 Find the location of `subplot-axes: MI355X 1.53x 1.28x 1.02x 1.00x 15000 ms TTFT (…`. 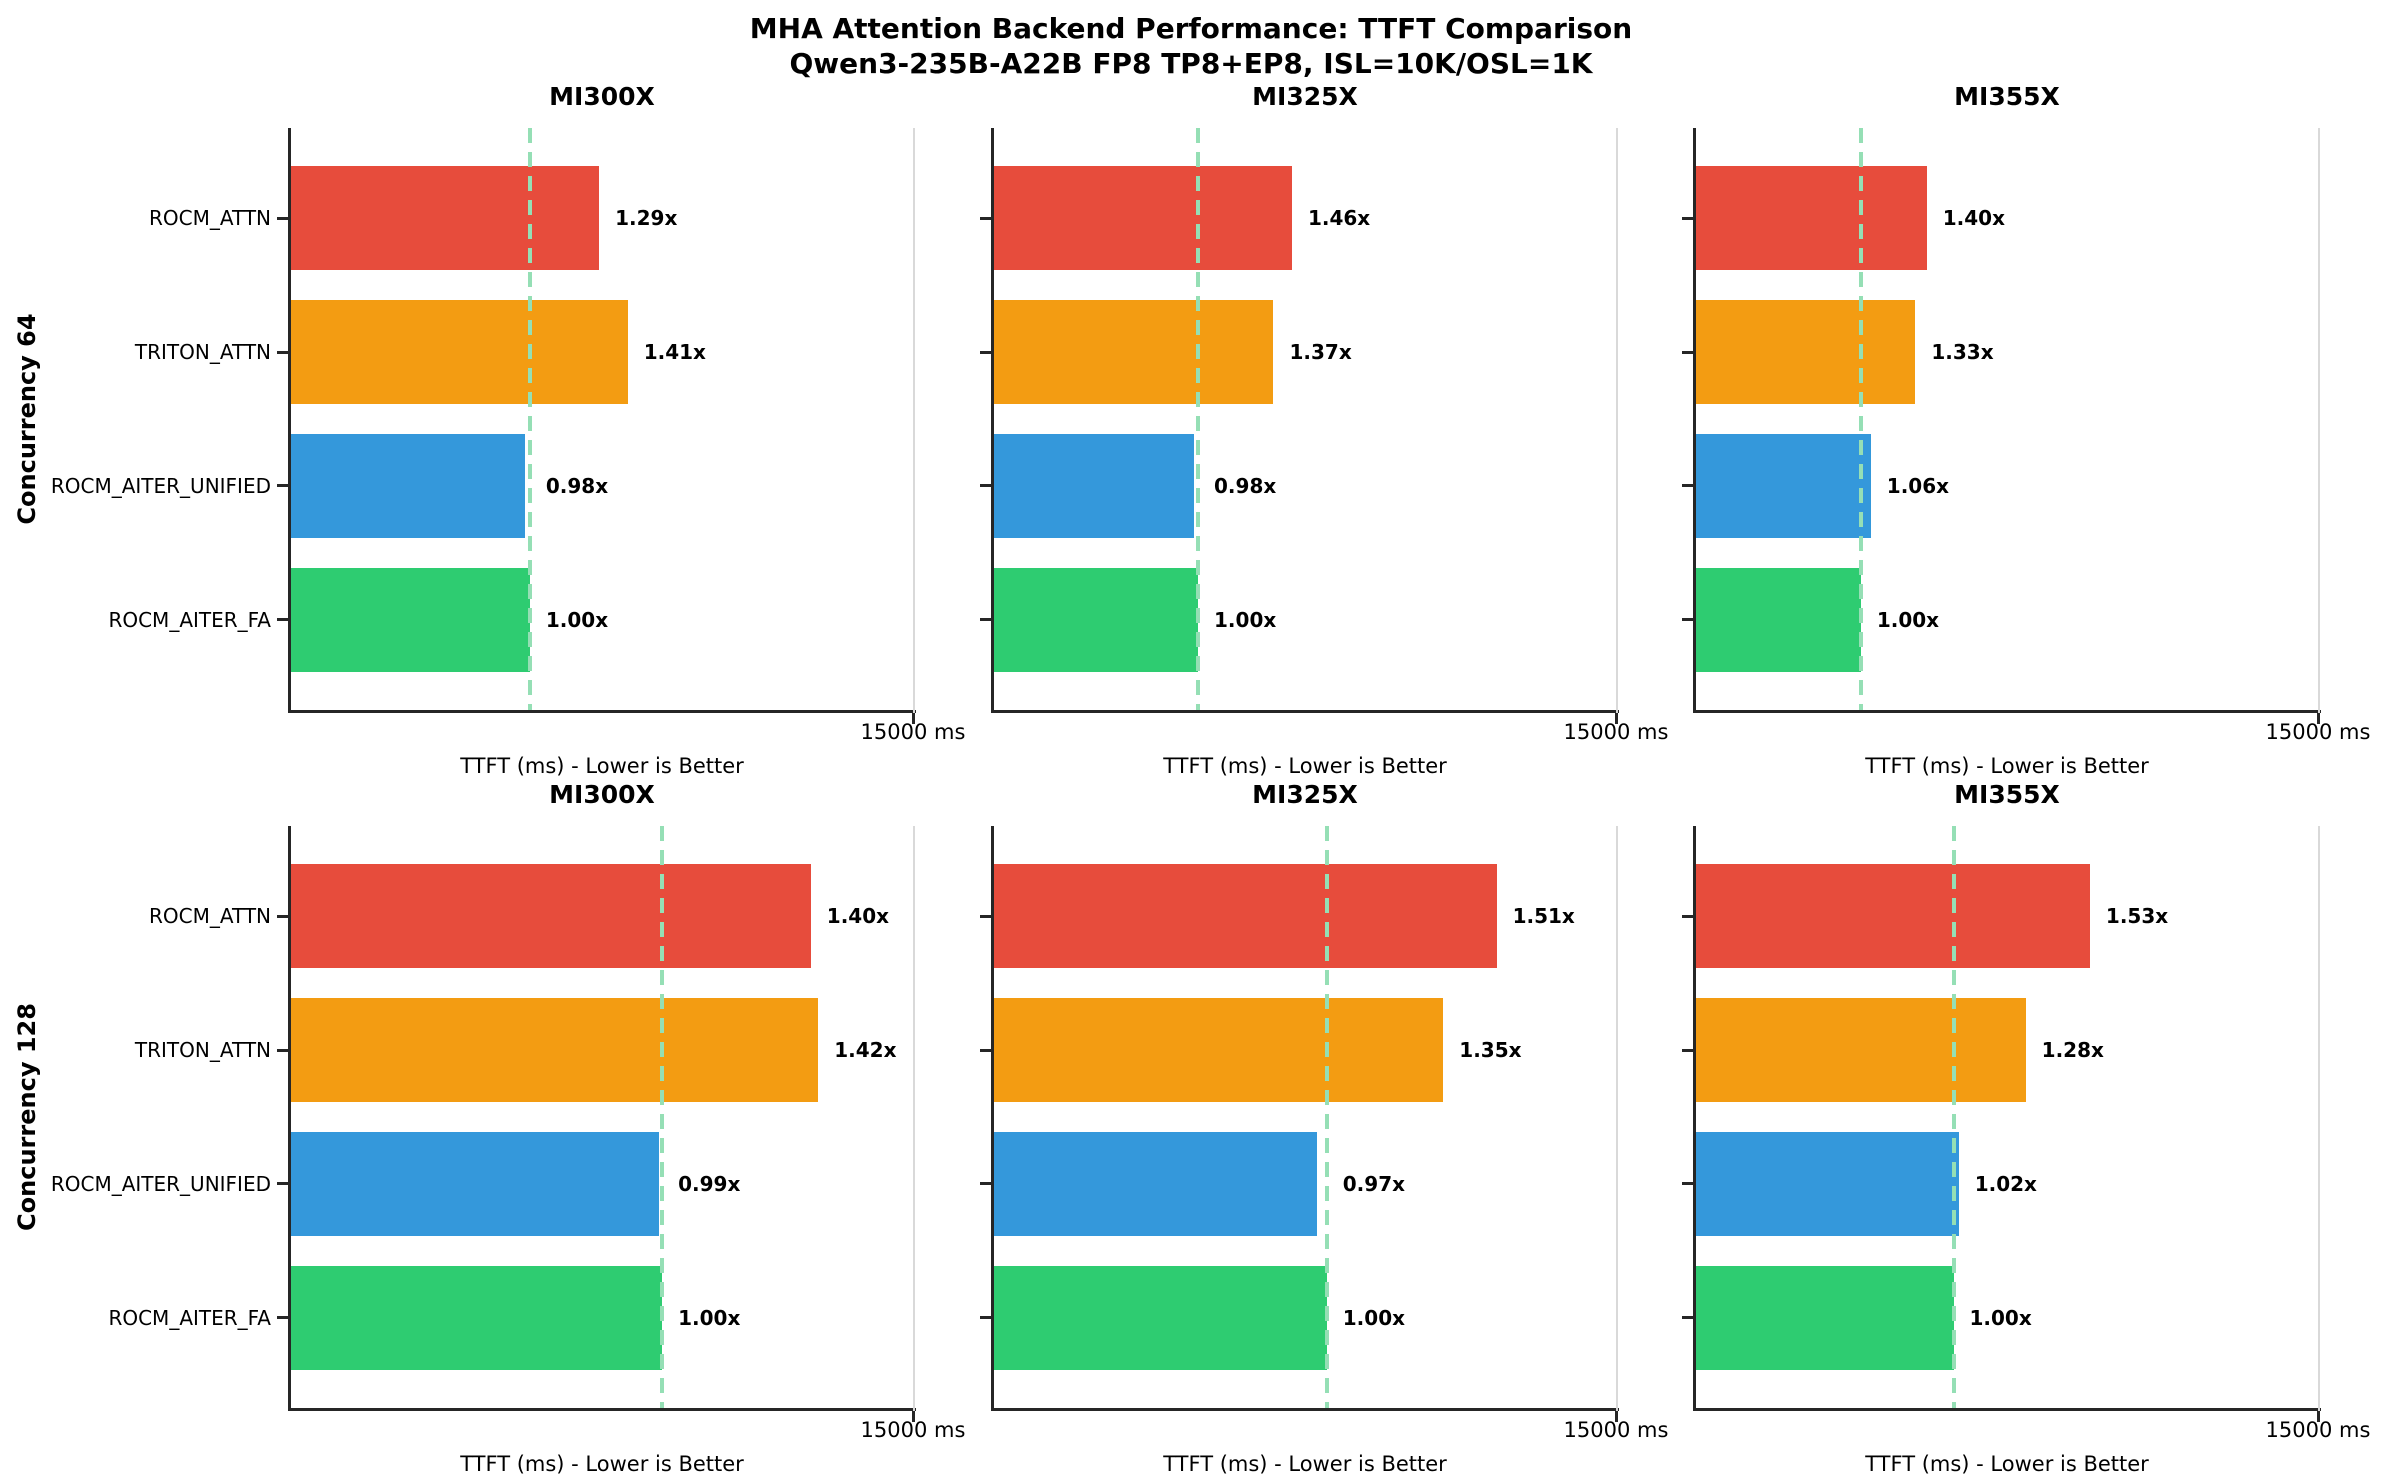

subplot-axes: MI355X 1.53x 1.28x 1.02x 1.00x 15000 ms TTFT (… is located at coordinates (2026, 1127).